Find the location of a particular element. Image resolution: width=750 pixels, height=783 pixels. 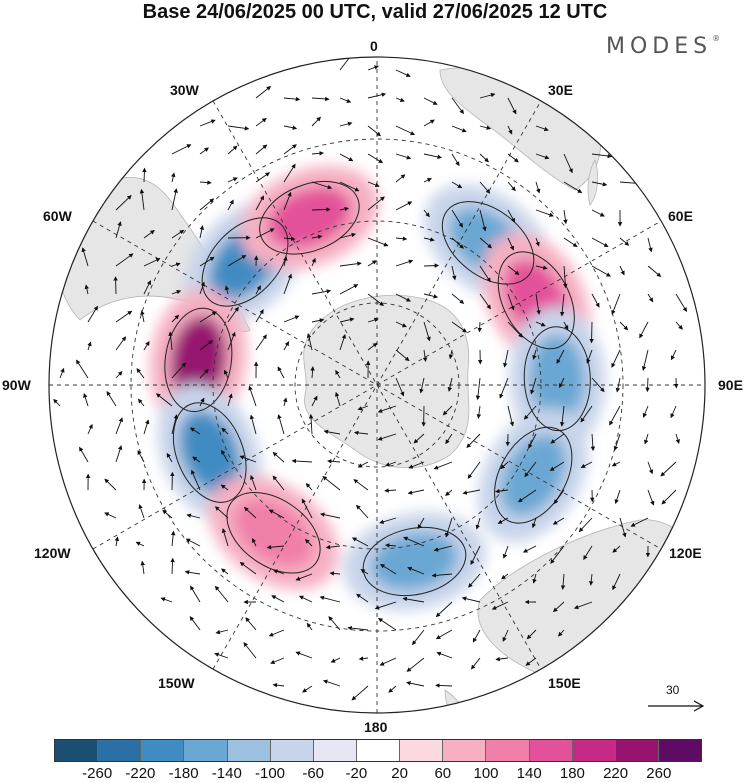

colorbar-tick-label: -100 is located at coordinates (270, 773).